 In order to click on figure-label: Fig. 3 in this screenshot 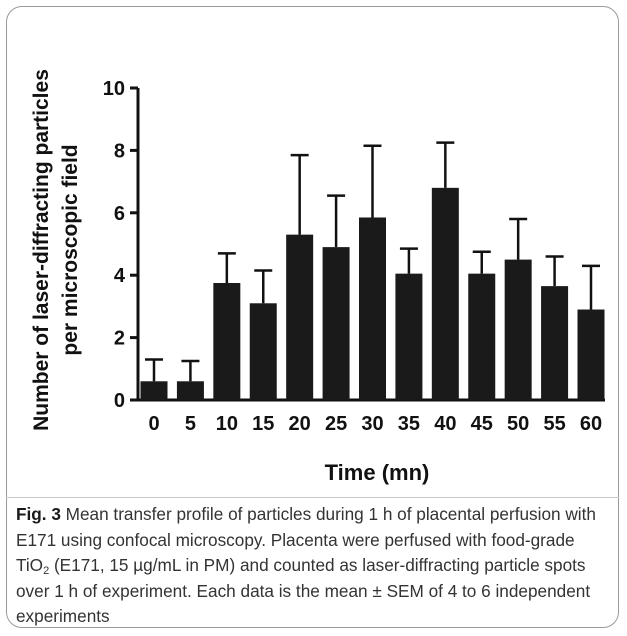, I will do `click(38, 514)`.